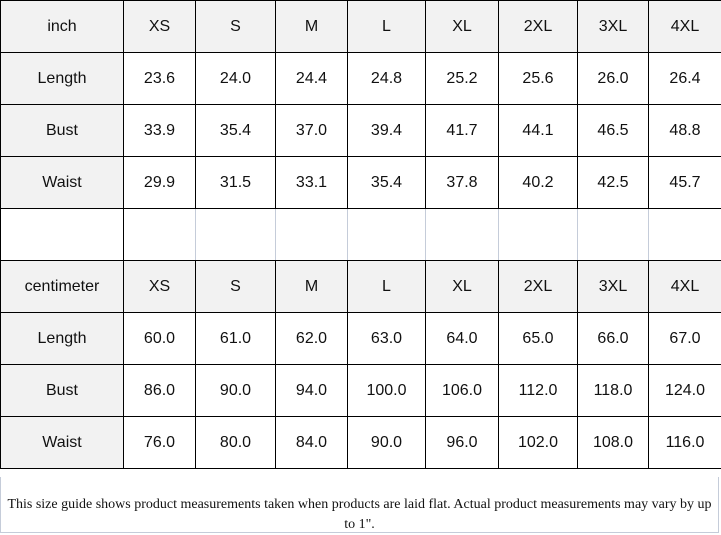 The width and height of the screenshot is (721, 535). What do you see at coordinates (538, 78) in the screenshot?
I see `measurement-cell: 25.6` at bounding box center [538, 78].